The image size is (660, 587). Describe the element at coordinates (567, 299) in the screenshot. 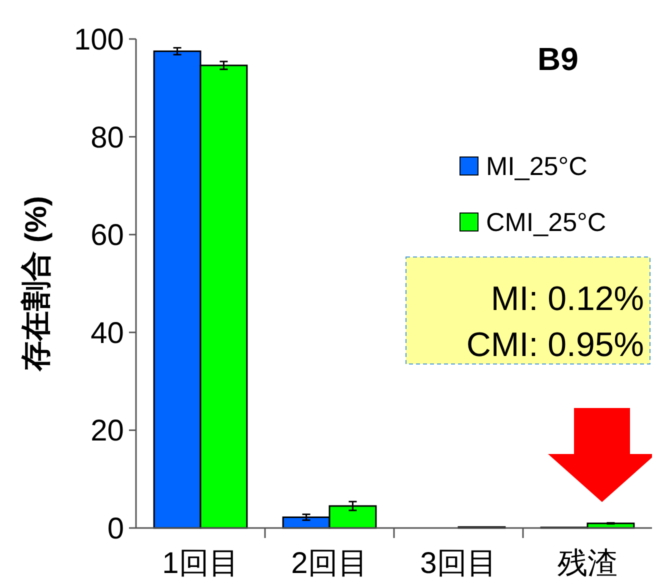

I see `annotation: MI: 0.12%` at that location.